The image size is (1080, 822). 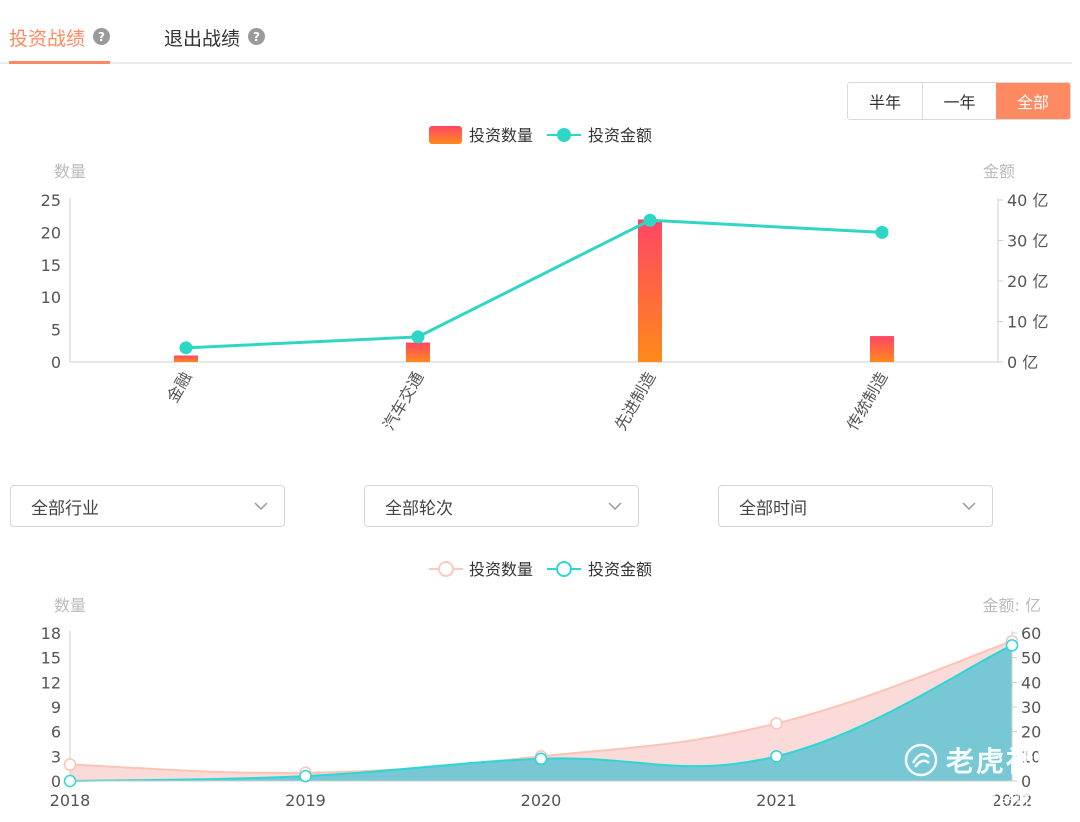 I want to click on chart2-legend: 投资数量 投资金额, so click(x=540, y=569).